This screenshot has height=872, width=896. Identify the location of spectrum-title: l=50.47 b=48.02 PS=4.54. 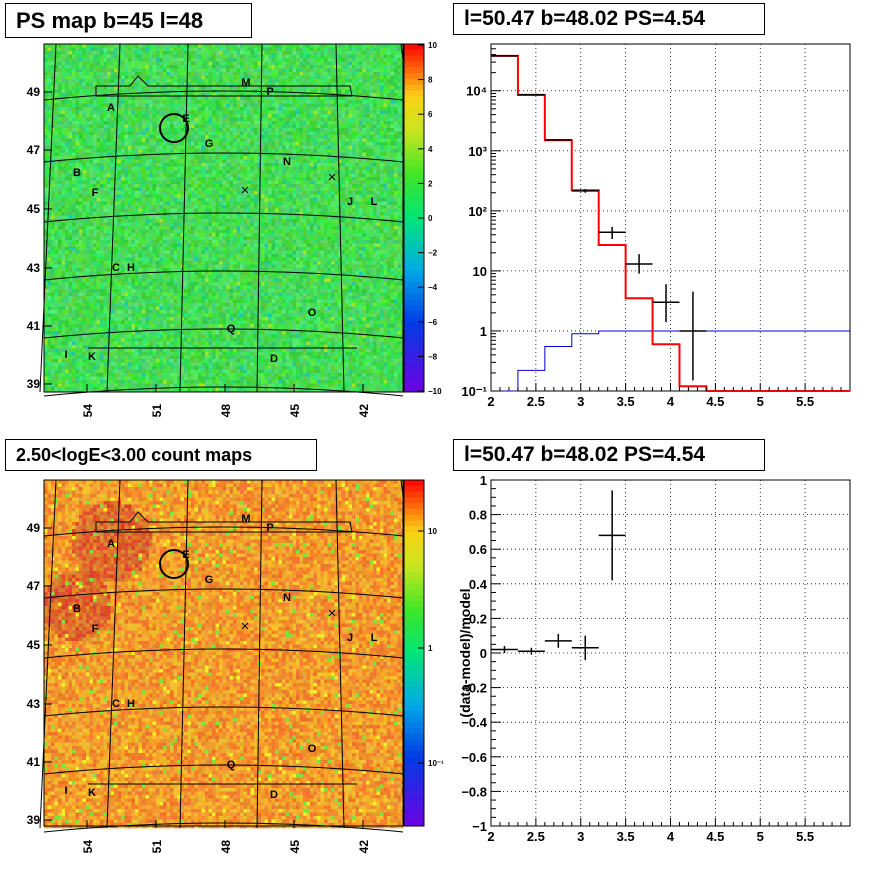
(609, 19).